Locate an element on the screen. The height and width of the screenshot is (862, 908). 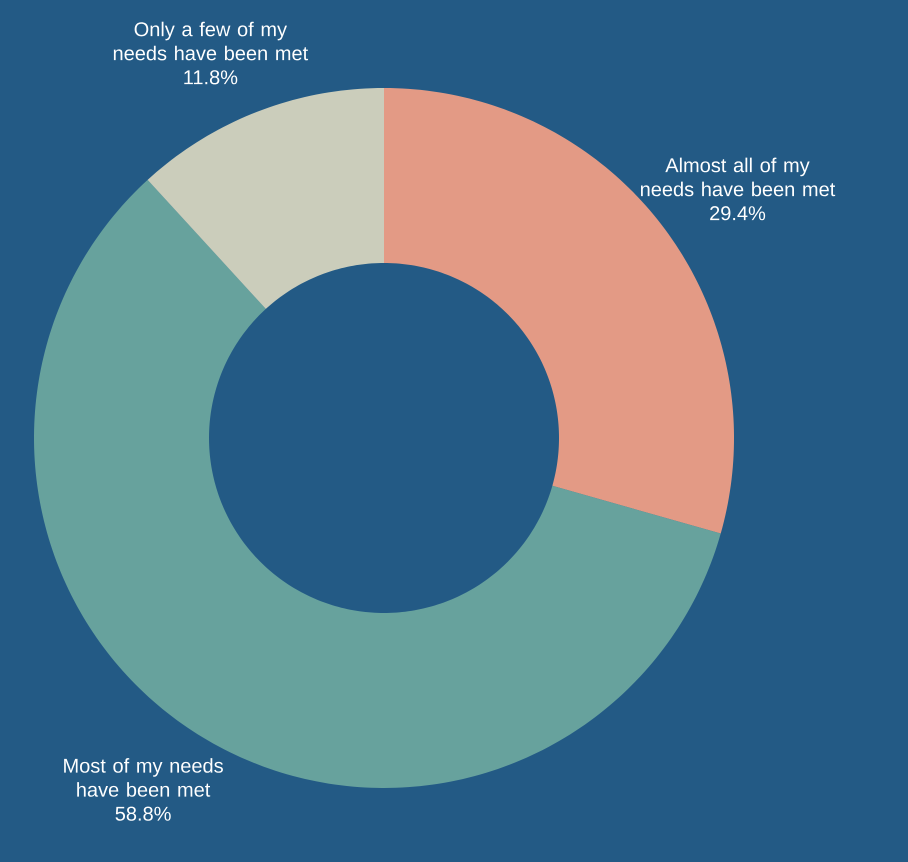
slice-label: Almost all of my needs have been met is located at coordinates (738, 177).